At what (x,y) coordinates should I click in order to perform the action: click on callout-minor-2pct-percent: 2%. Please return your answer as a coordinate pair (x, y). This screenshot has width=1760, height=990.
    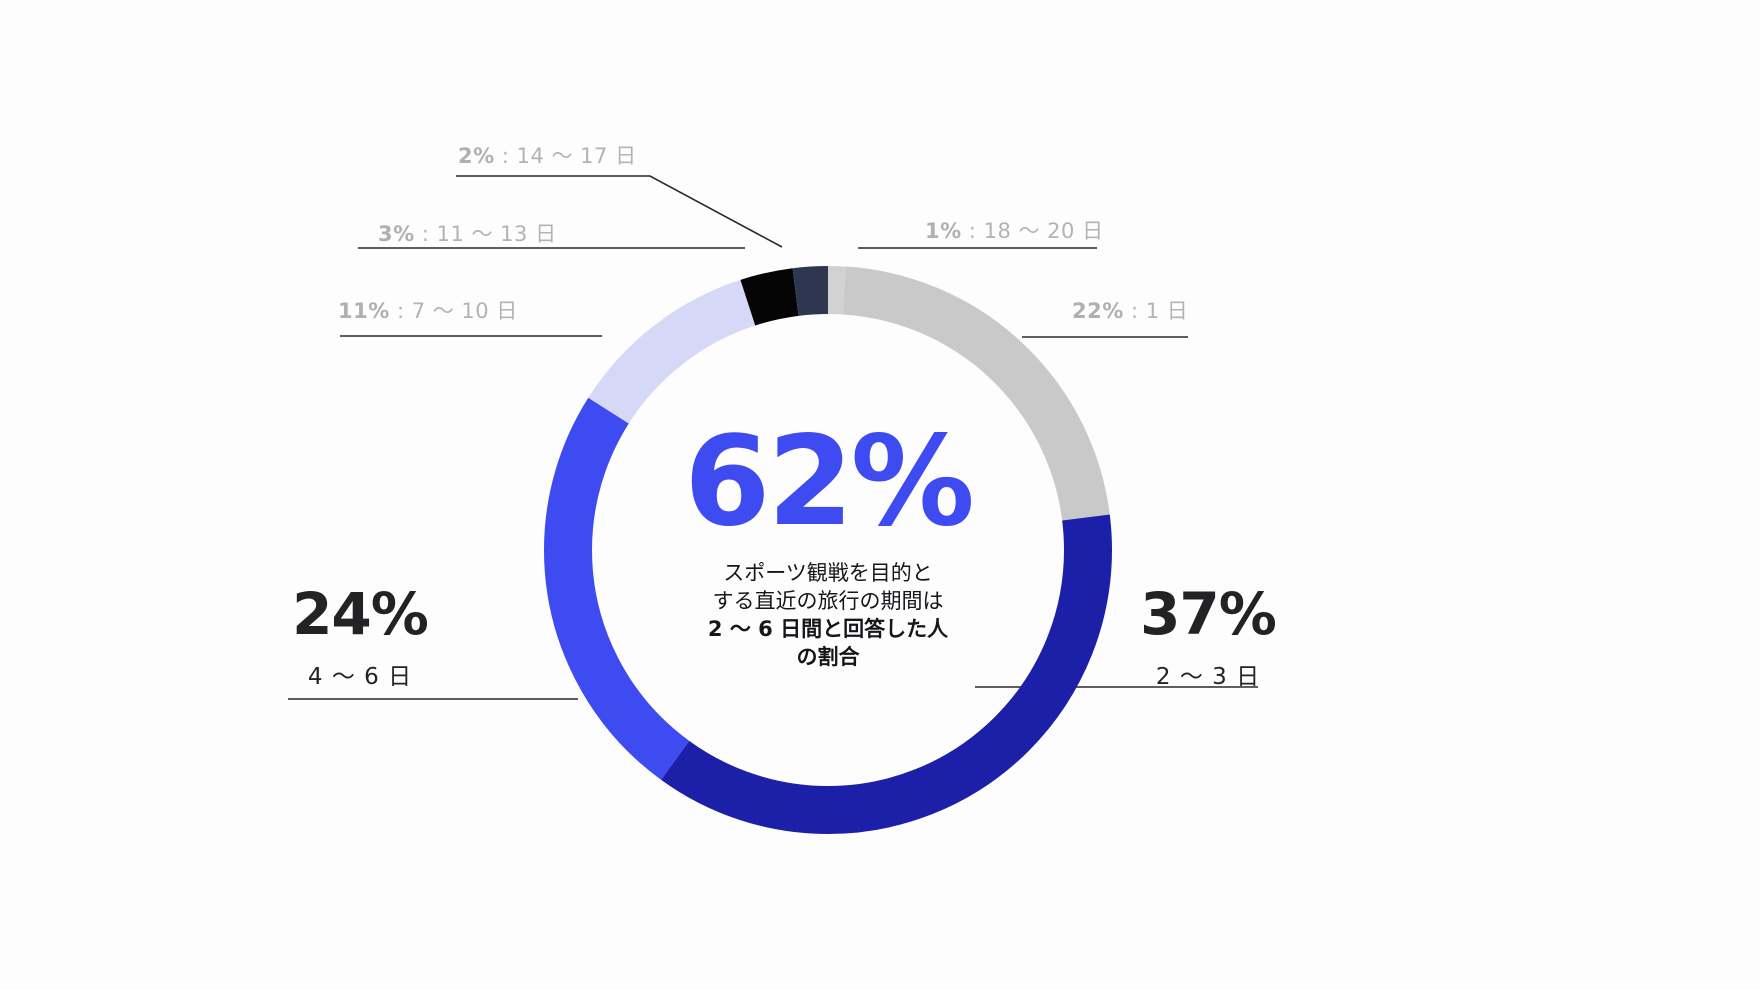
    Looking at the image, I should click on (476, 156).